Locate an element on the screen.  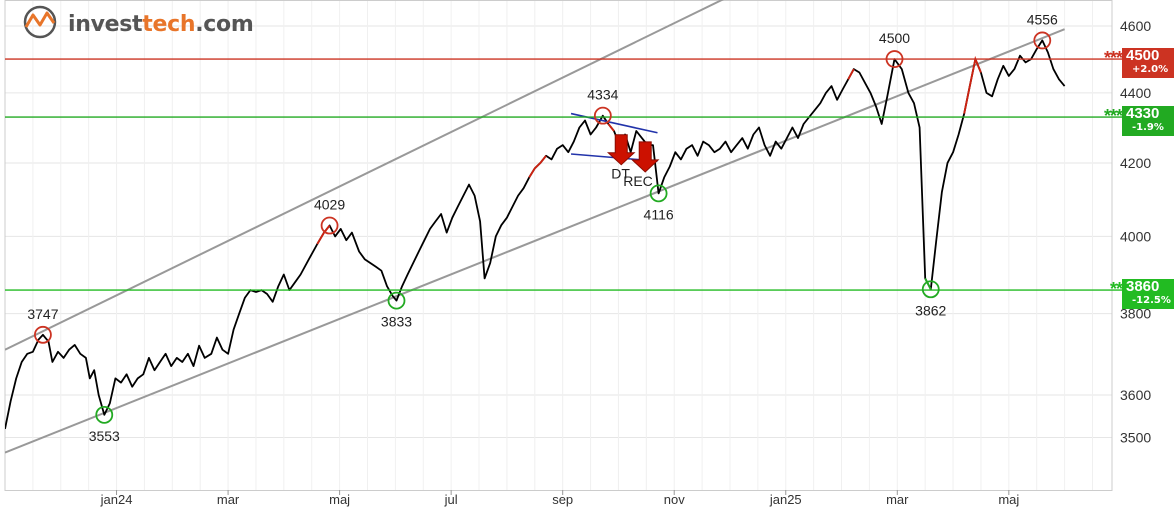
y-tick-label: 3600 is located at coordinates (1135, 395).